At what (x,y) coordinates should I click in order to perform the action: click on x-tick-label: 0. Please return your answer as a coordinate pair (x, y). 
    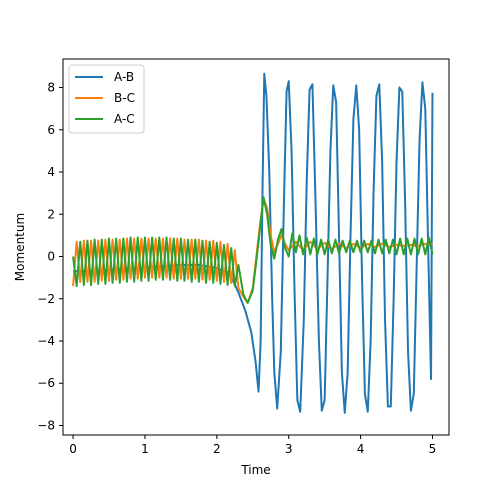
    Looking at the image, I should click on (73, 449).